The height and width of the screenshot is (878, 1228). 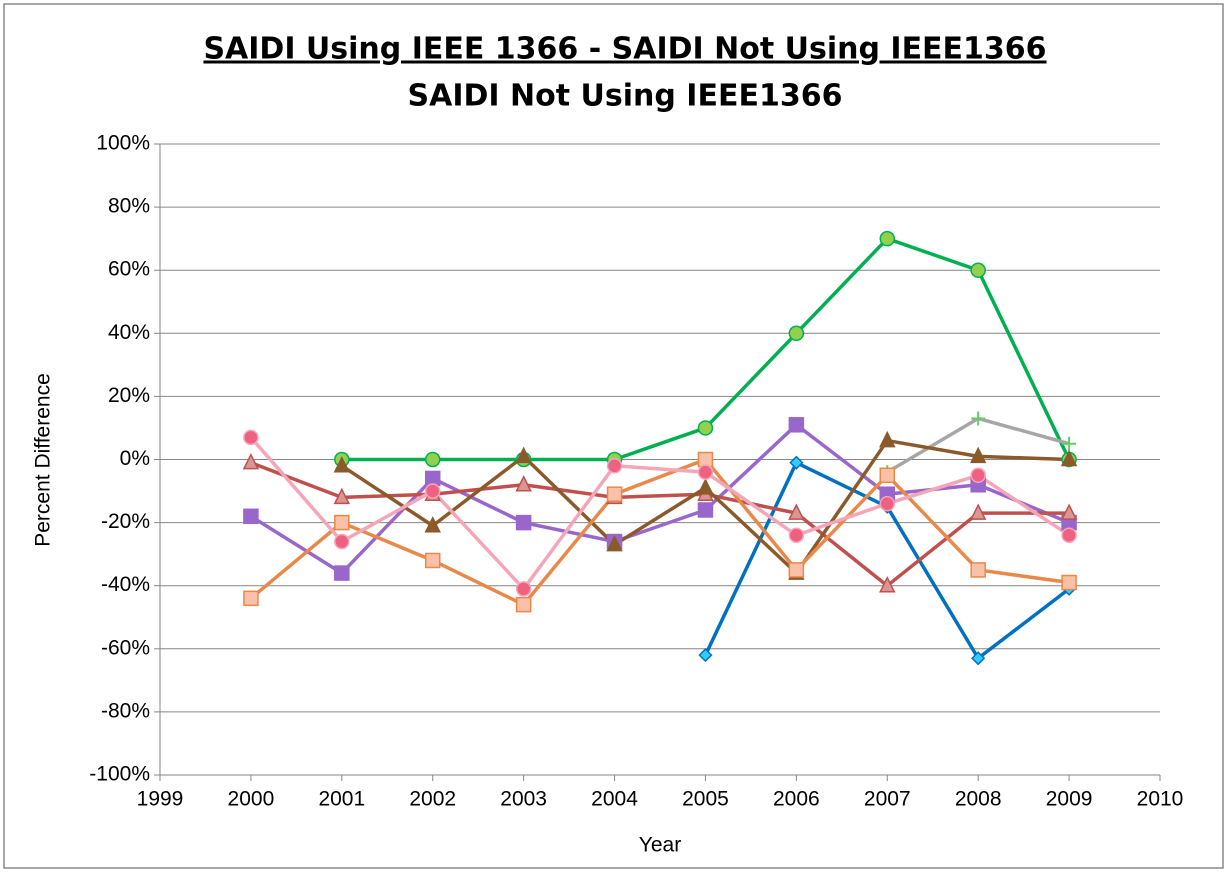 What do you see at coordinates (125, 584) in the screenshot?
I see `y-tick-label: -40%` at bounding box center [125, 584].